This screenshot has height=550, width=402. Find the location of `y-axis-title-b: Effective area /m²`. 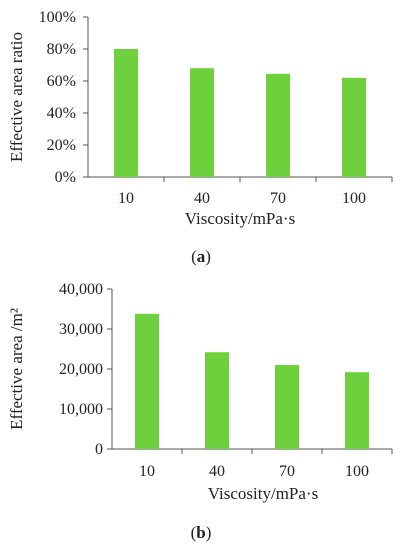

y-axis-title-b: Effective area /m² is located at coordinates (16, 369).